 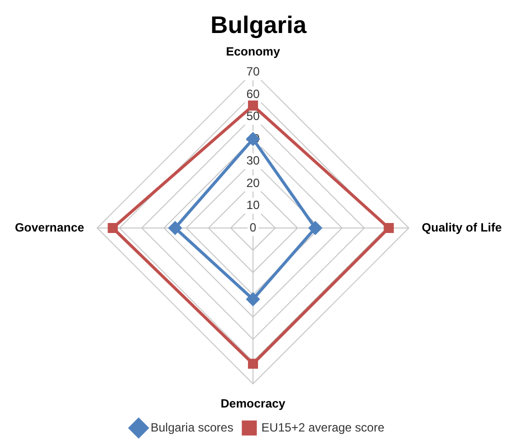 What do you see at coordinates (462, 227) in the screenshot?
I see `spoke-label: Quality of Life` at bounding box center [462, 227].